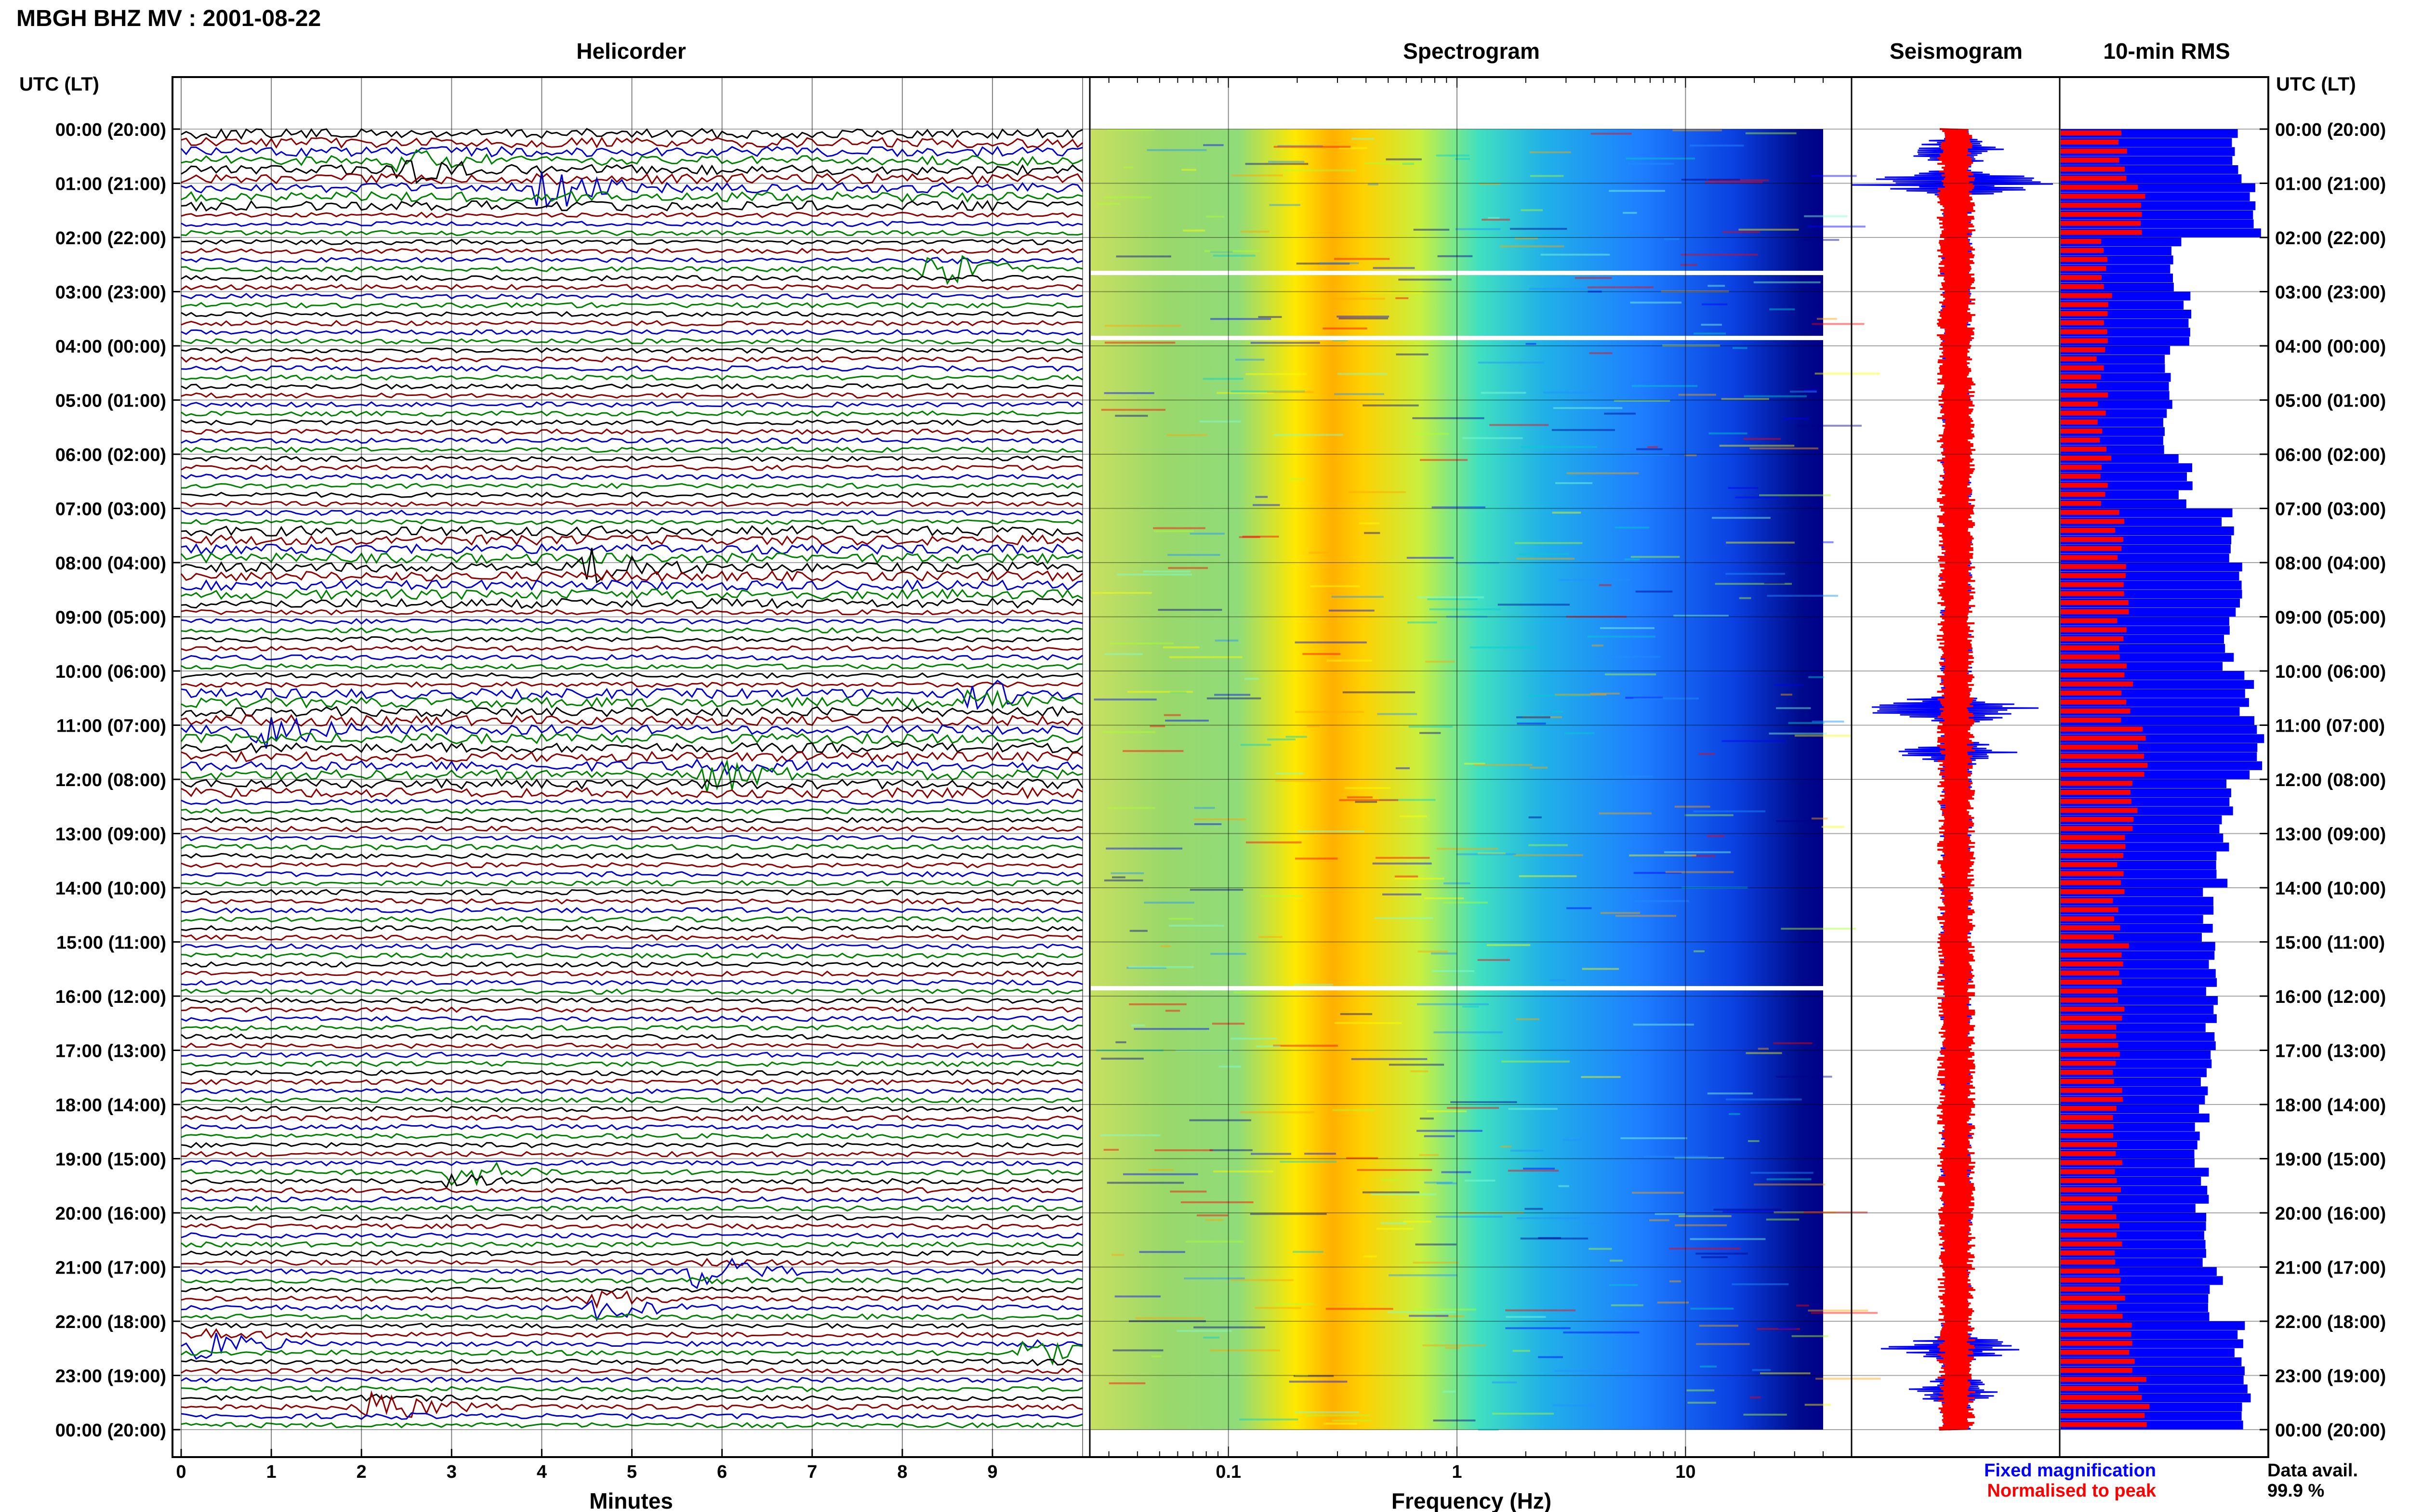  What do you see at coordinates (1957, 779) in the screenshot?
I see `seismogram-trace-normalised` at bounding box center [1957, 779].